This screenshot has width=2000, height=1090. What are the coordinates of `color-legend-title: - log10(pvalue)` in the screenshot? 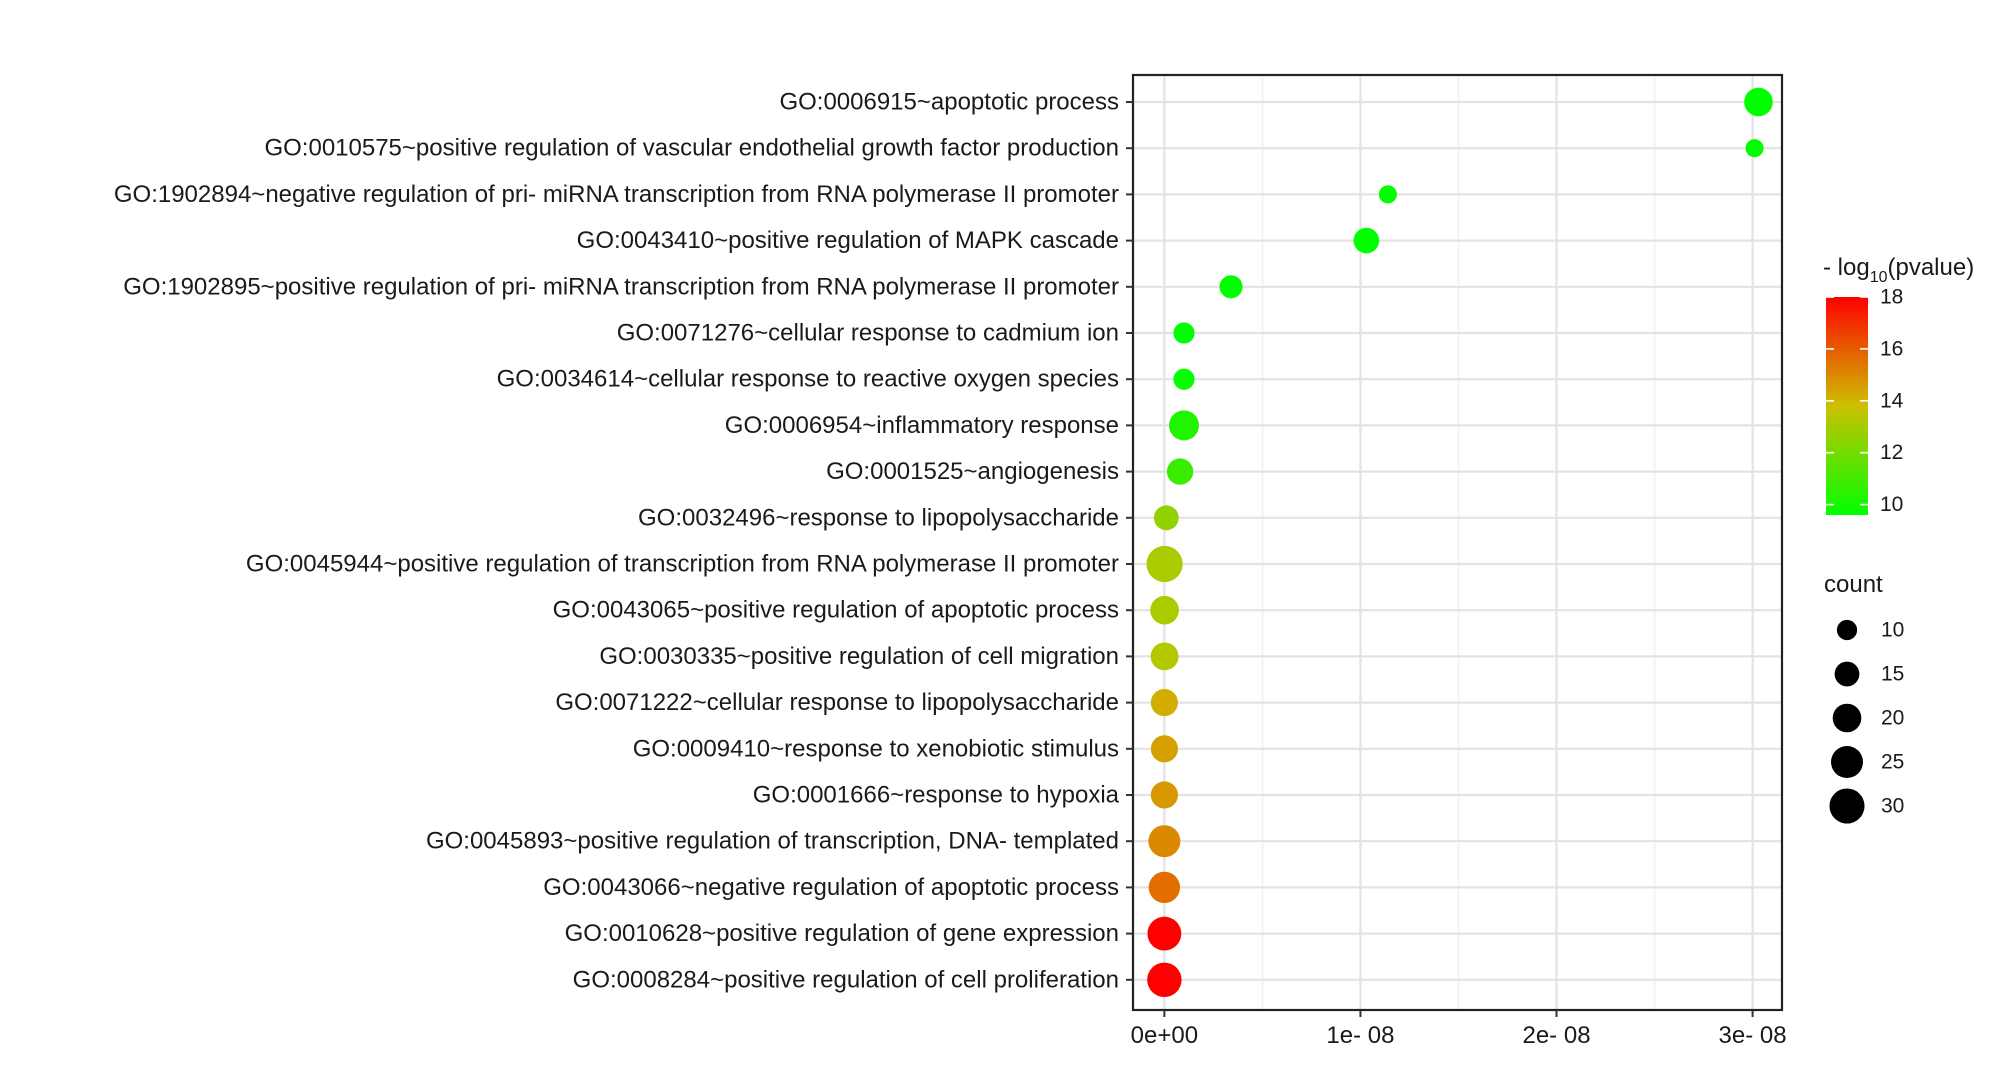 It's located at (1898, 270).